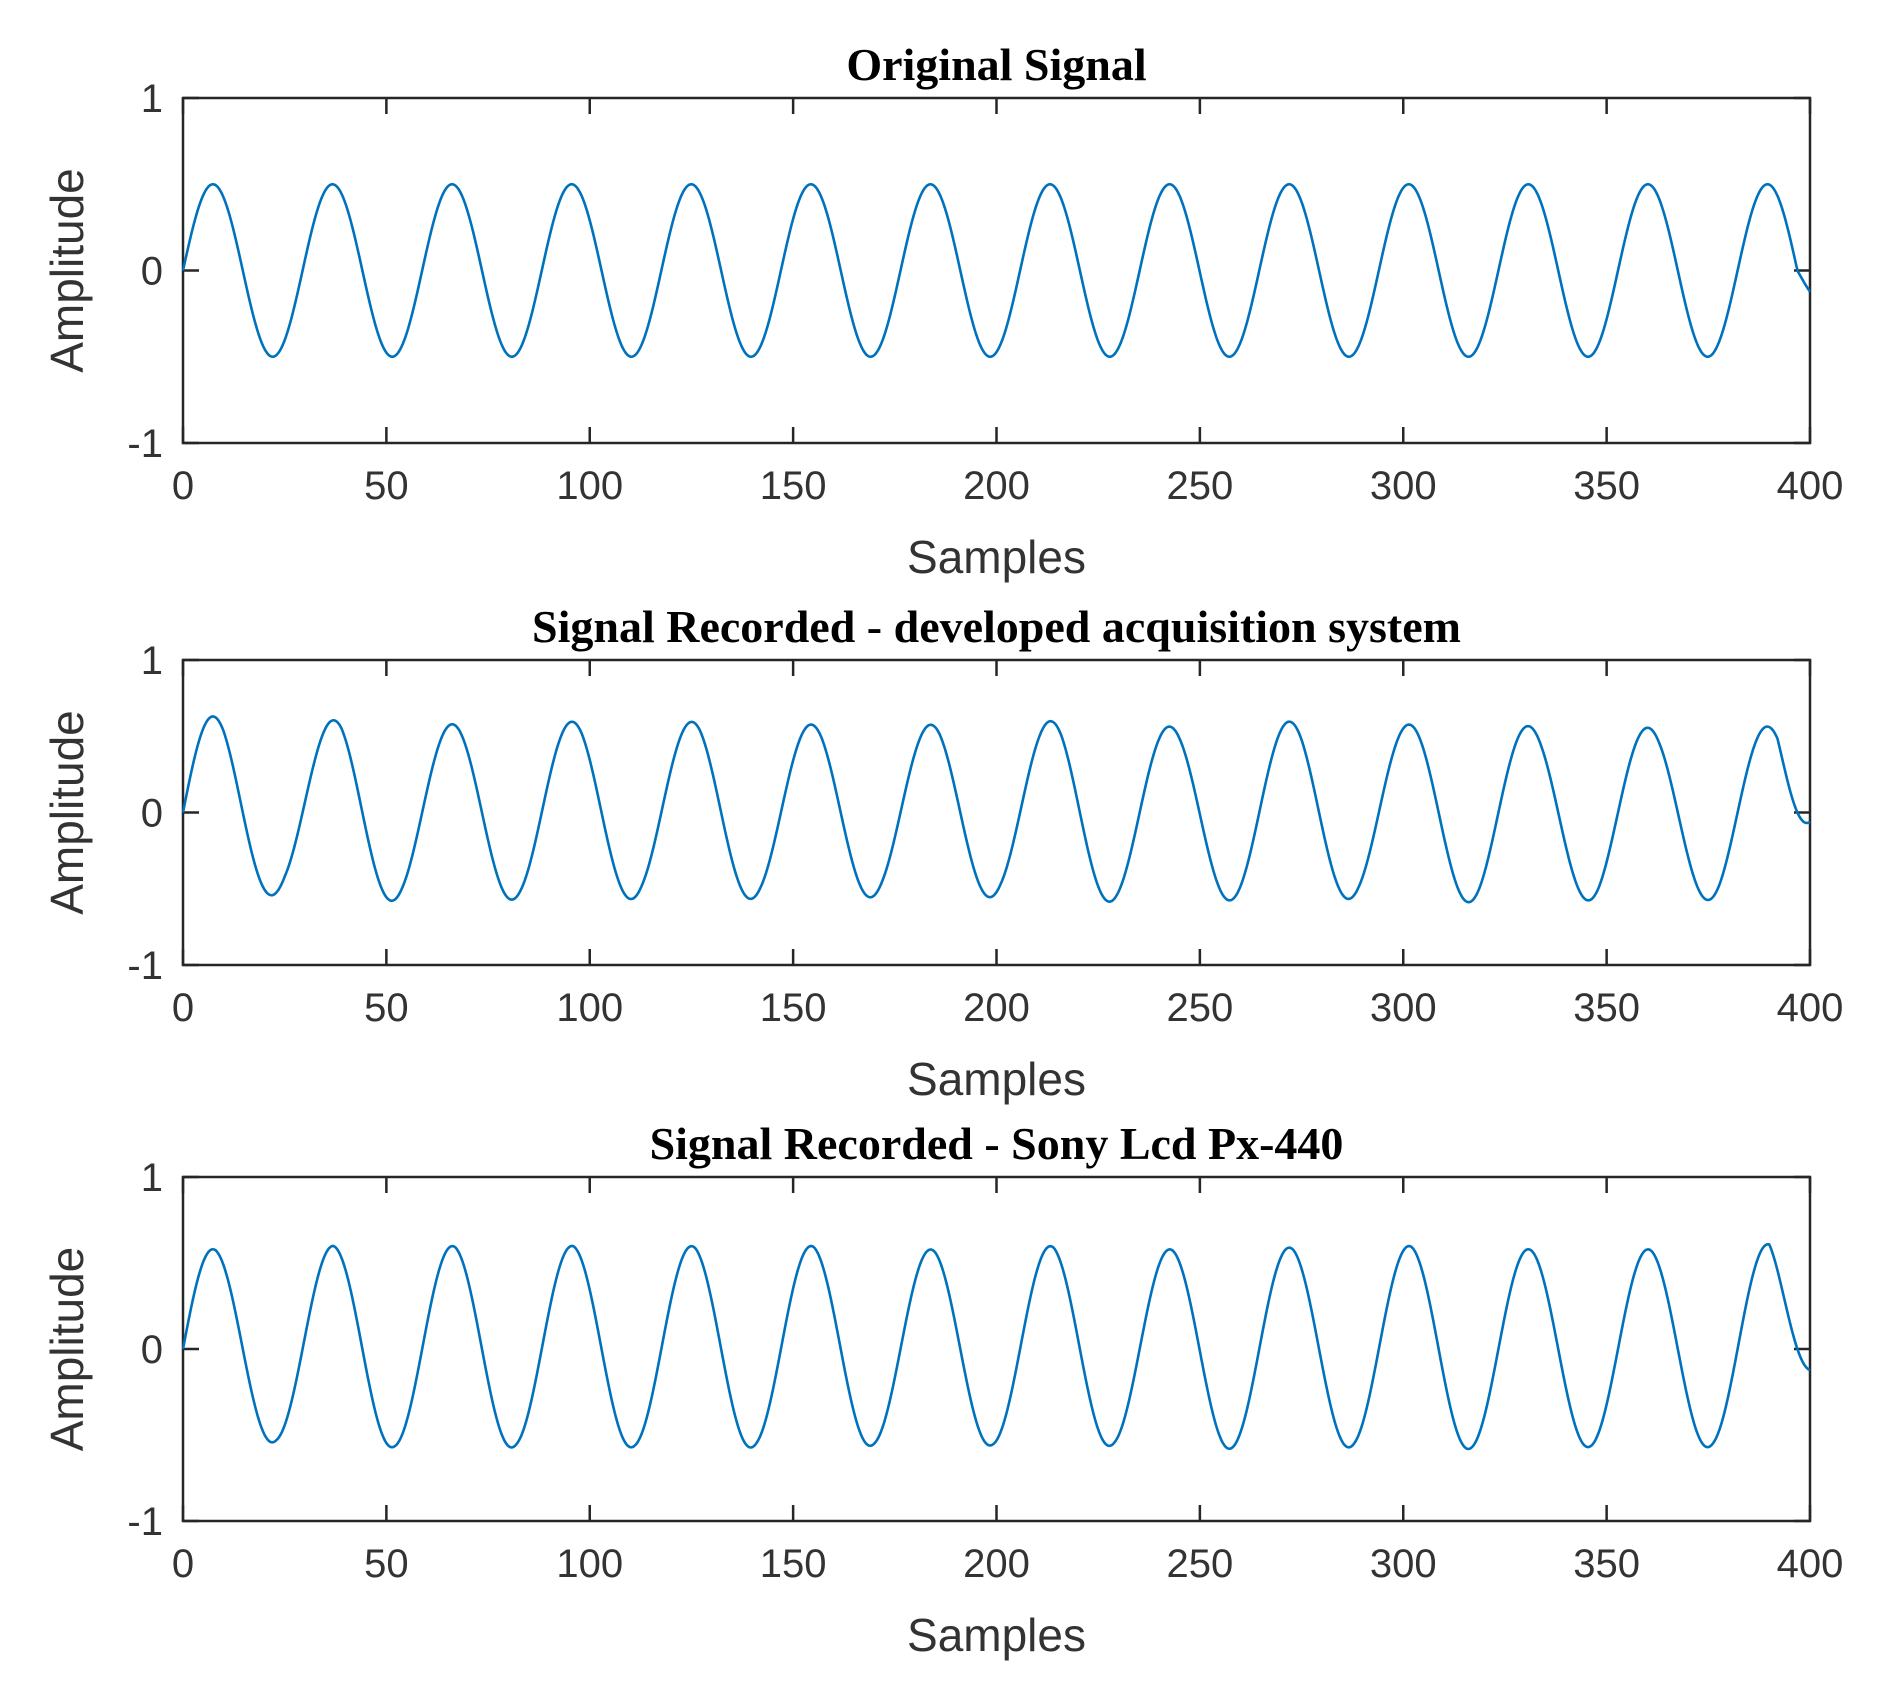  What do you see at coordinates (997, 1143) in the screenshot?
I see `chart-title: Signal Recorded - Sony Lcd Px-440` at bounding box center [997, 1143].